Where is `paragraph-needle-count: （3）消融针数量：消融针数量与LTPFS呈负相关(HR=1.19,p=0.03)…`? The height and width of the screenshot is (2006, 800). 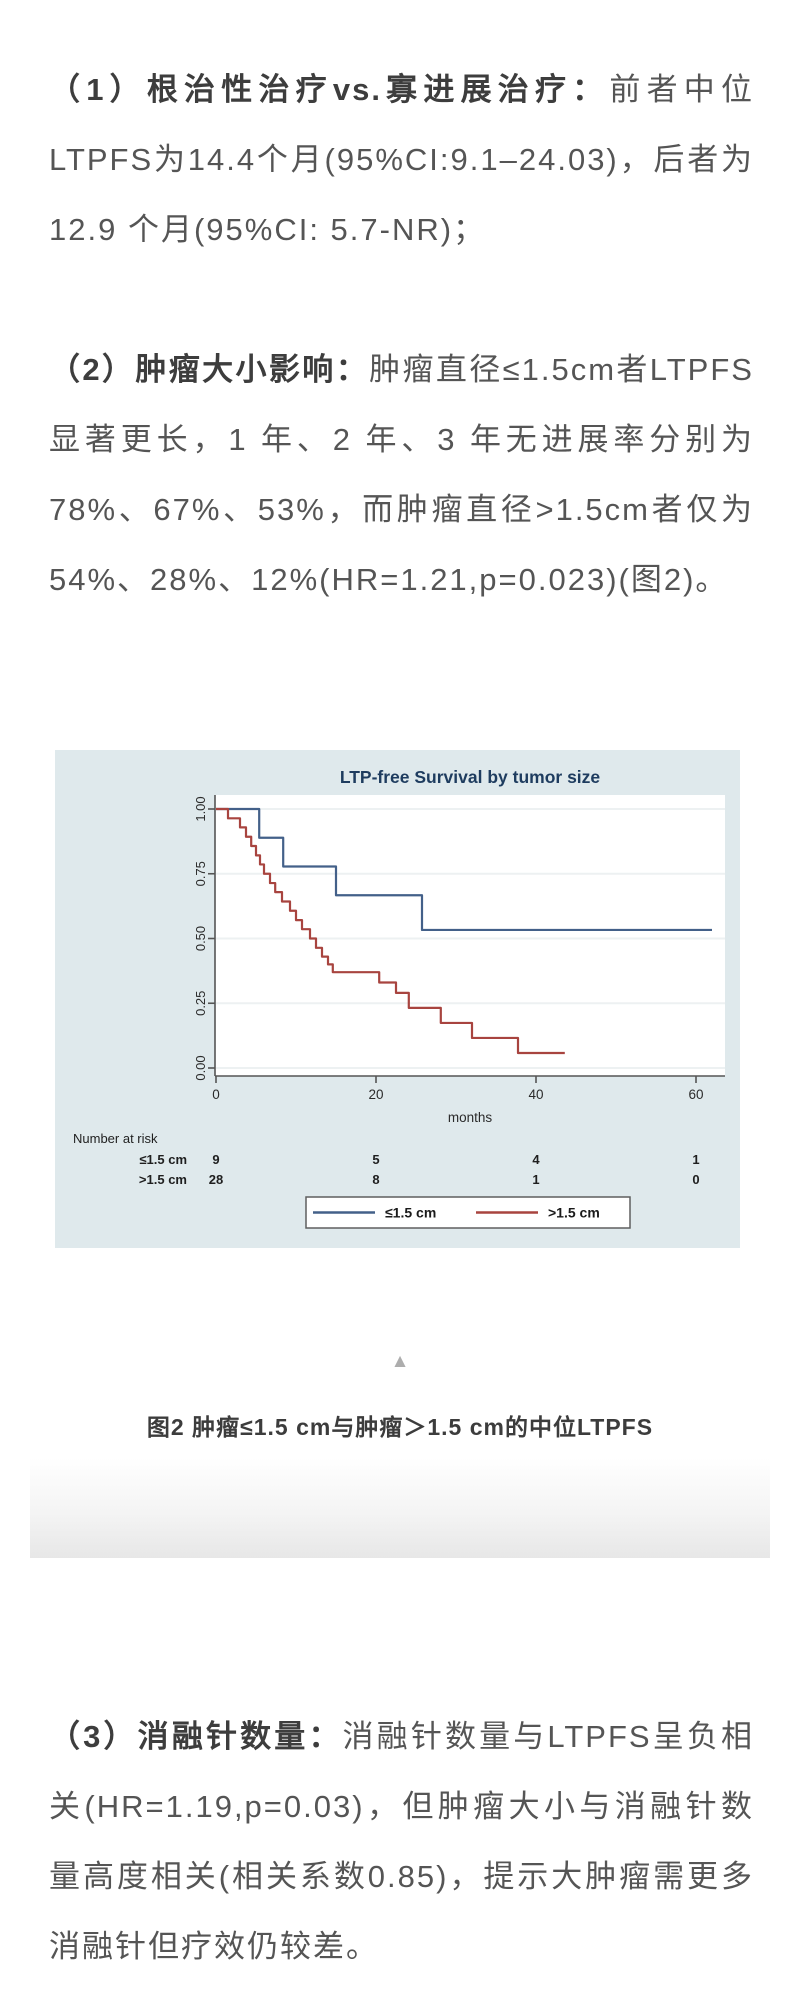 paragraph-needle-count: （3）消融针数量：消融针数量与LTPFS呈负相关(HR=1.19,p=0.03)… is located at coordinates (401, 1842).